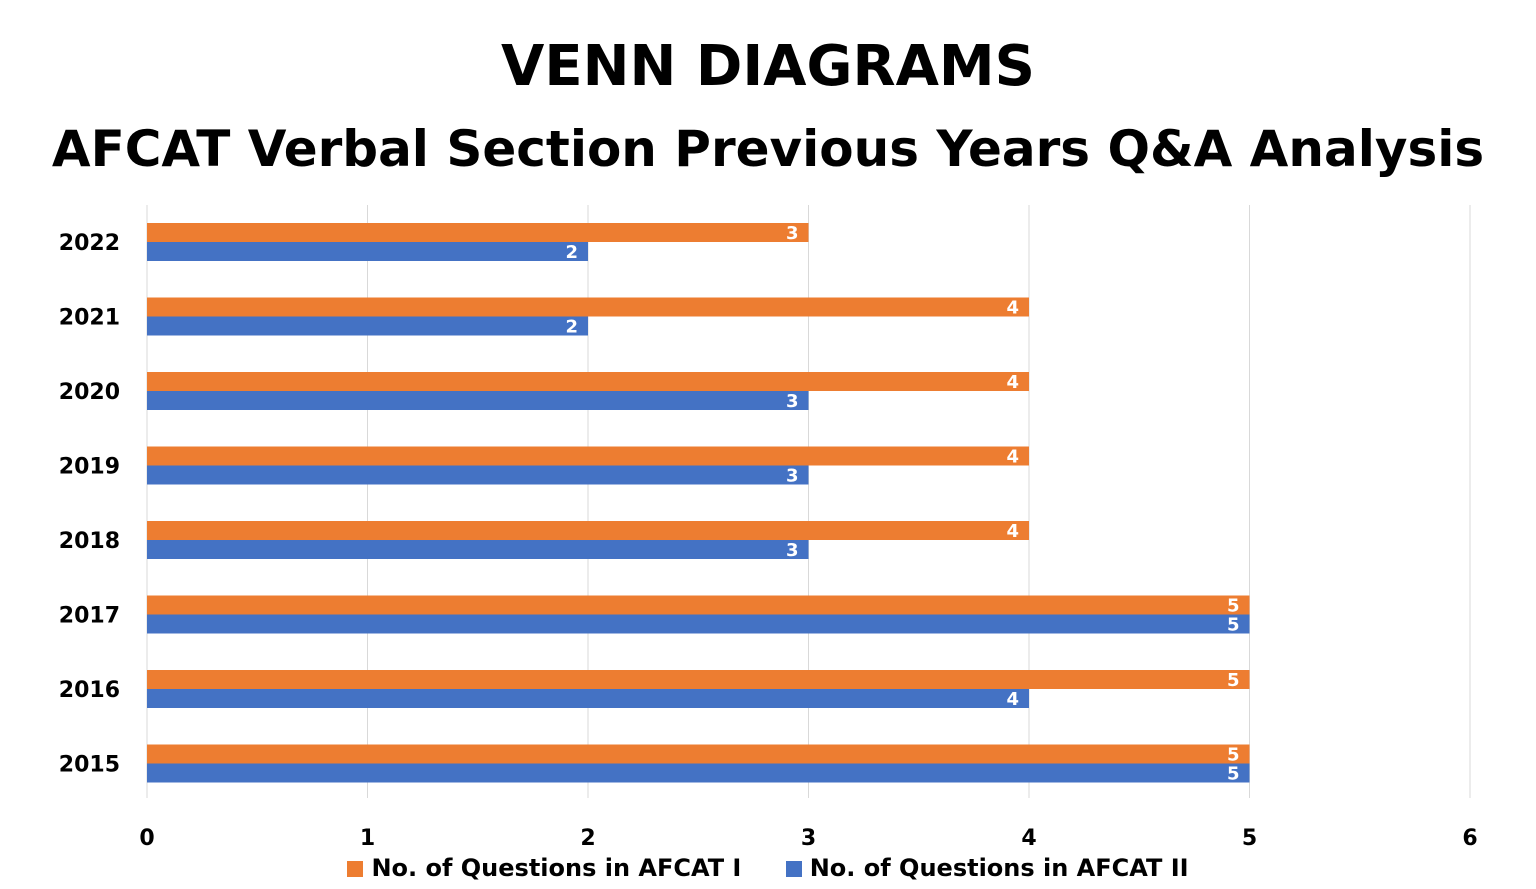 Image resolution: width=1536 pixels, height=889 pixels. I want to click on data-label-2018-series-1: 4, so click(1012, 531).